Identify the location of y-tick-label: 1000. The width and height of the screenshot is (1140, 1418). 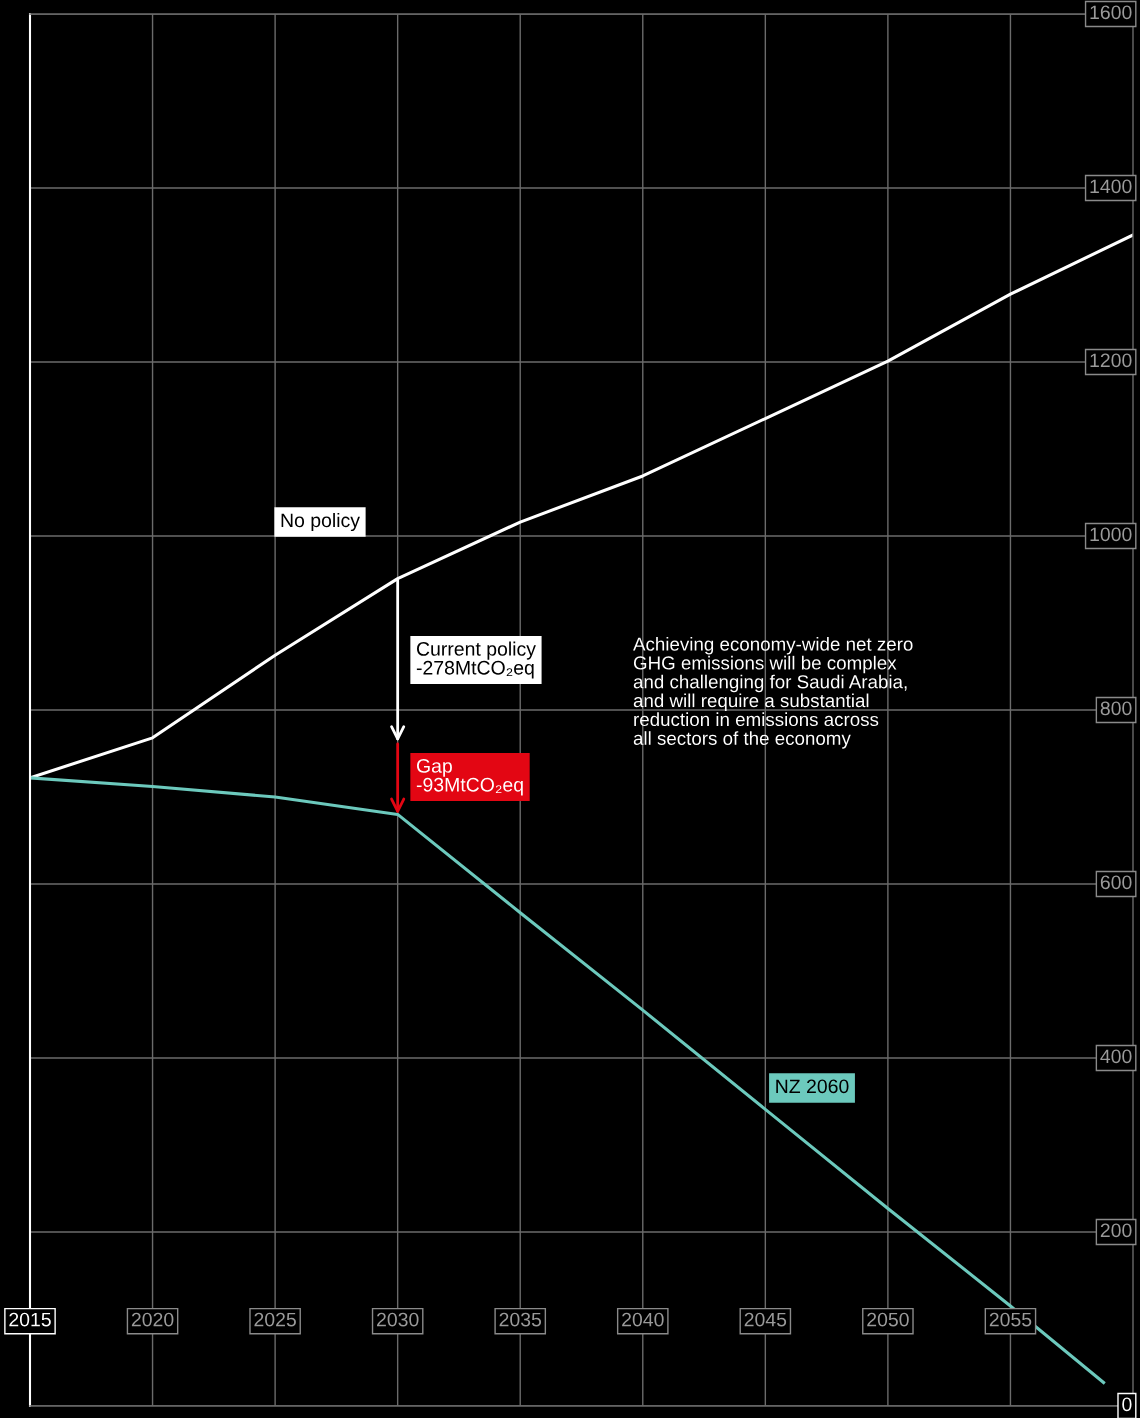
(1111, 534).